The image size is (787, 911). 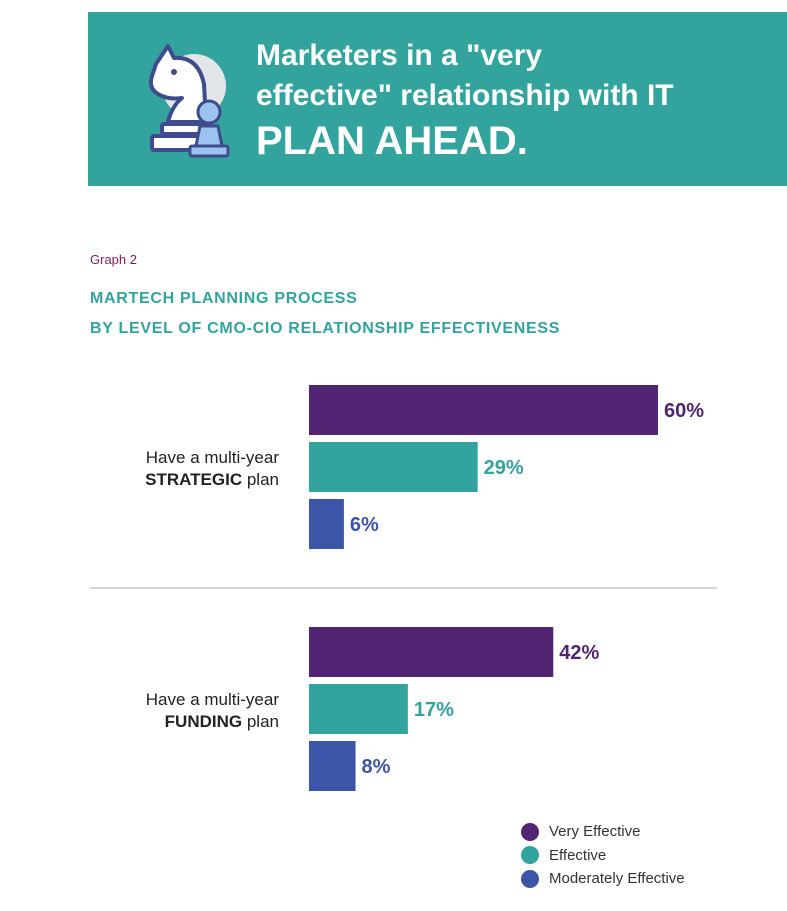 I want to click on bar-funding-effective, so click(x=358, y=709).